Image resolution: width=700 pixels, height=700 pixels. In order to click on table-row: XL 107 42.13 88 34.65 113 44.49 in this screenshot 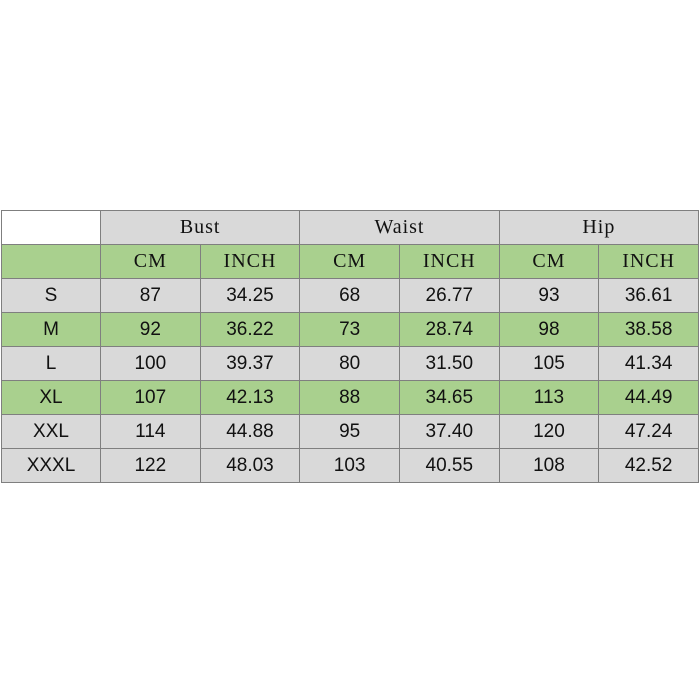, I will do `click(350, 397)`.